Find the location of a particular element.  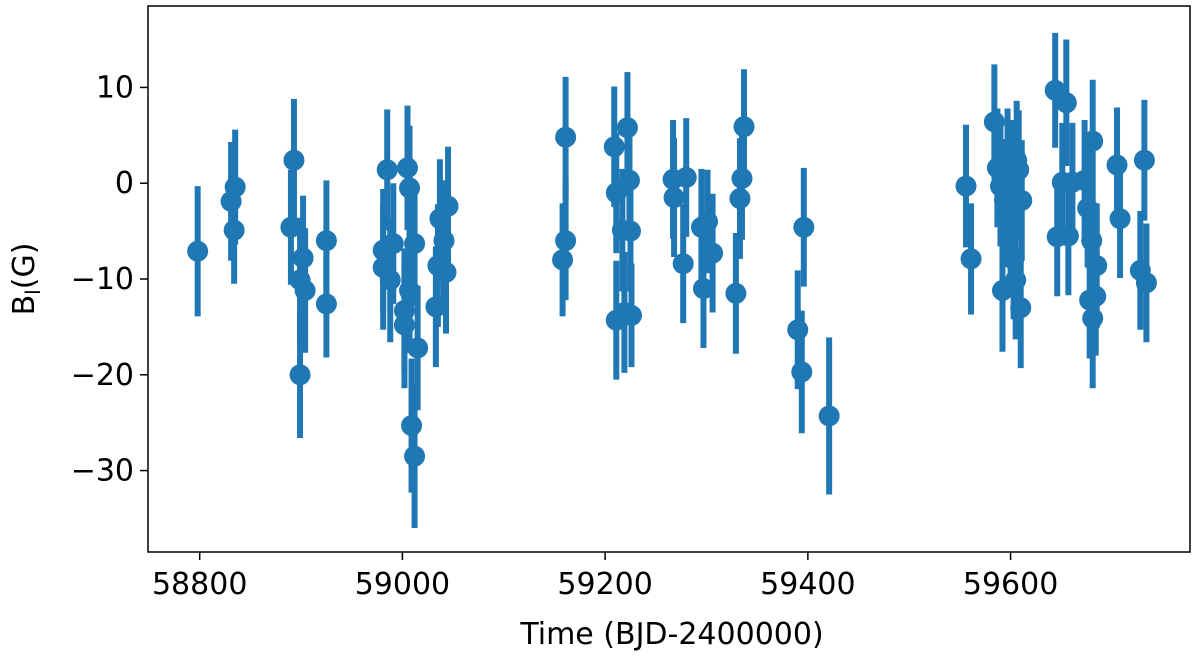

y-axis-label: Bl(G) is located at coordinates (26, 279).